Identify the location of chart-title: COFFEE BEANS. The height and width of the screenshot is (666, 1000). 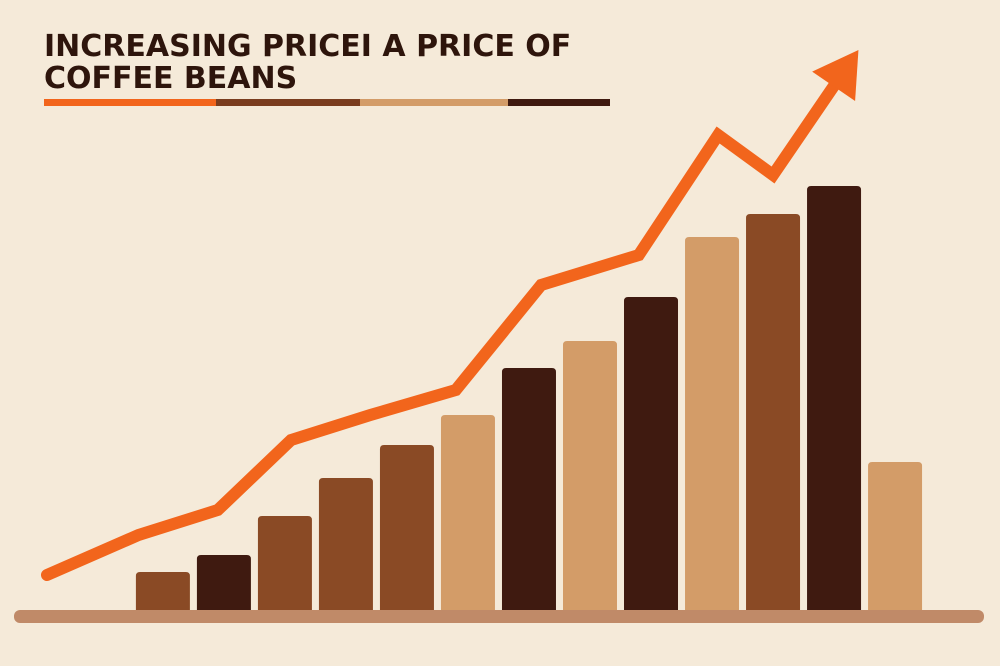
(170, 78).